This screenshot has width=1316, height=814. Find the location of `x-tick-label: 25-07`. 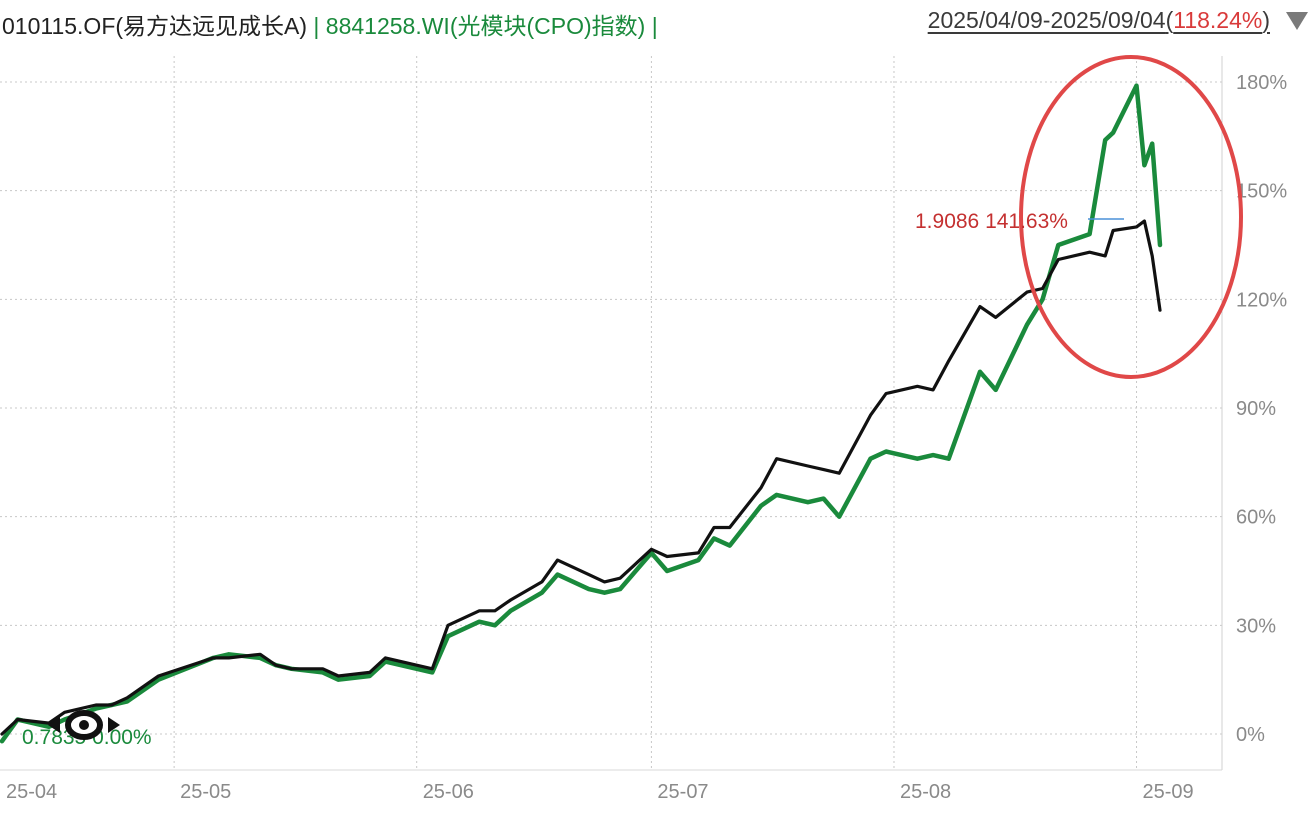

x-tick-label: 25-07 is located at coordinates (682, 792).